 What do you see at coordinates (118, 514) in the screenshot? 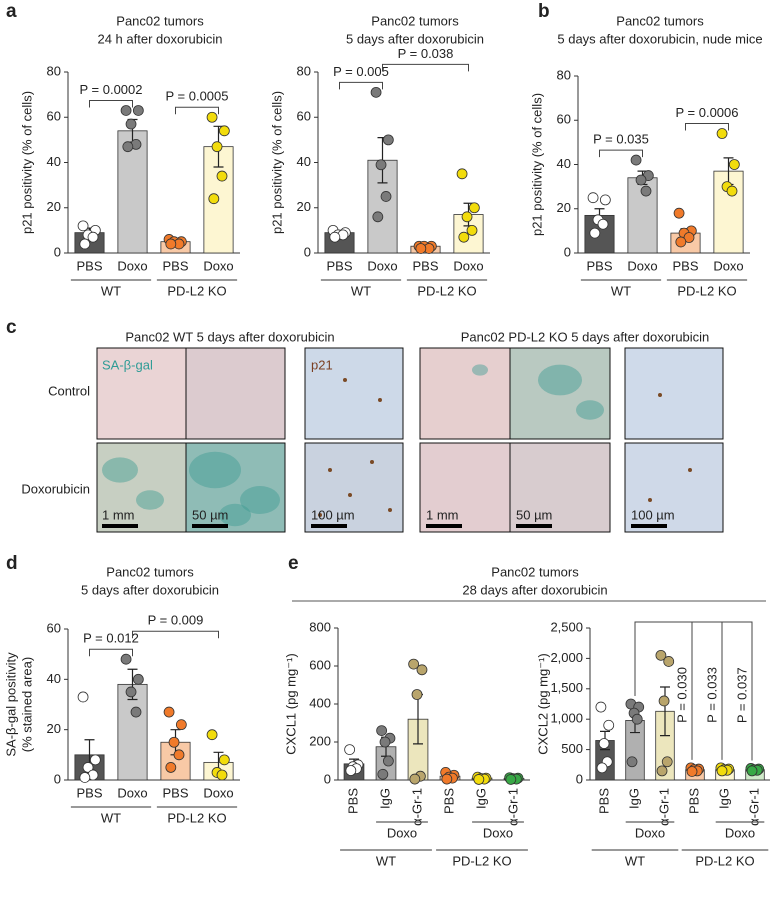
I see `scale-bar-label: 1 mm` at bounding box center [118, 514].